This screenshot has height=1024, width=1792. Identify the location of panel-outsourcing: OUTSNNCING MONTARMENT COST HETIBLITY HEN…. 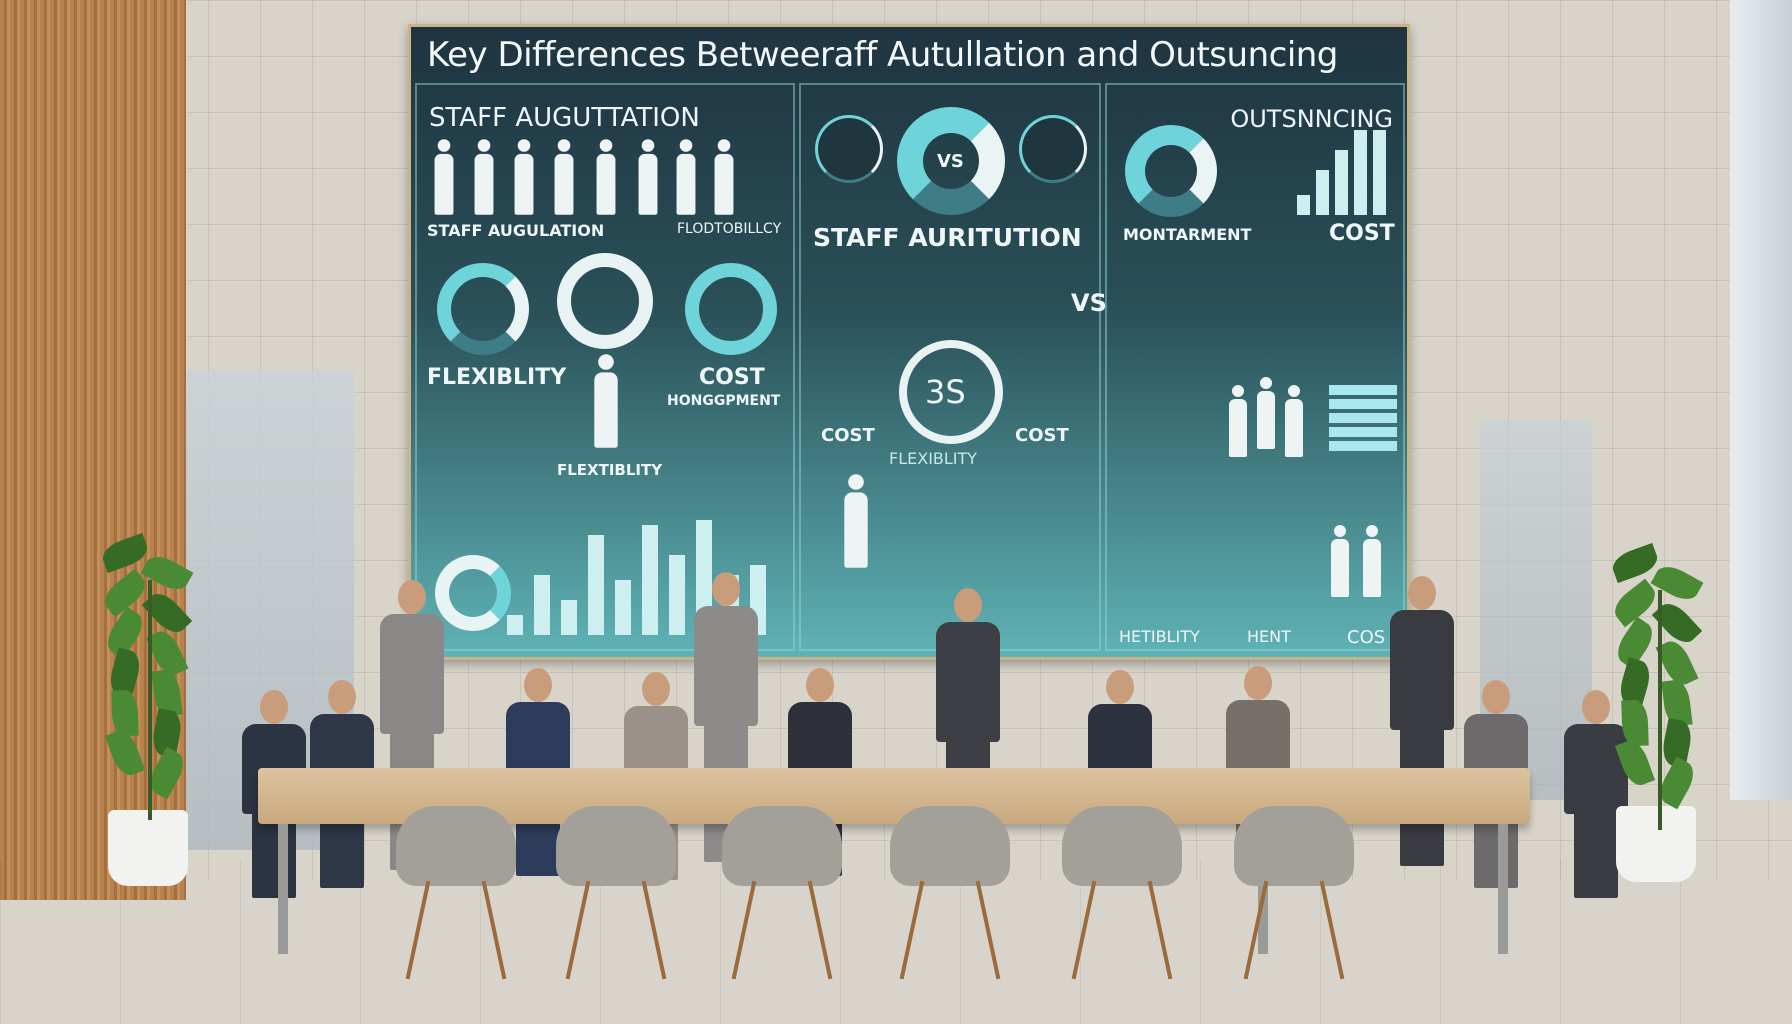
(1255, 367).